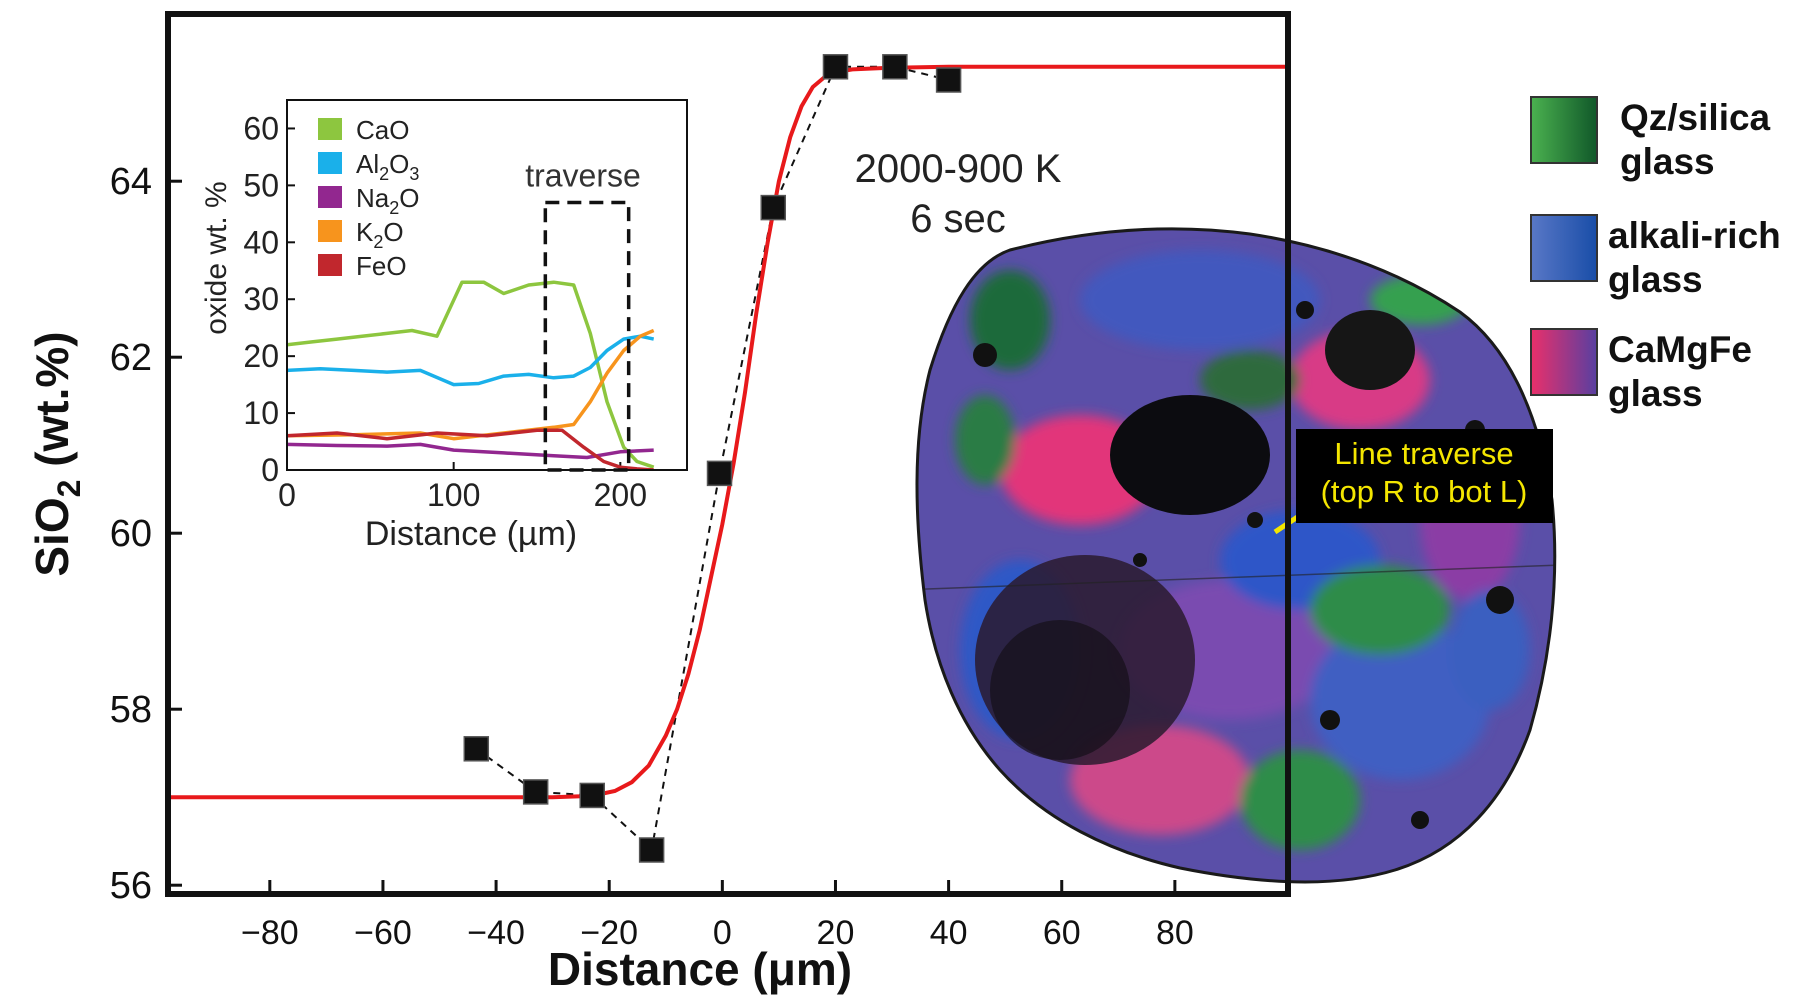  What do you see at coordinates (261, 128) in the screenshot?
I see `inset-y-tick-label: 60` at bounding box center [261, 128].